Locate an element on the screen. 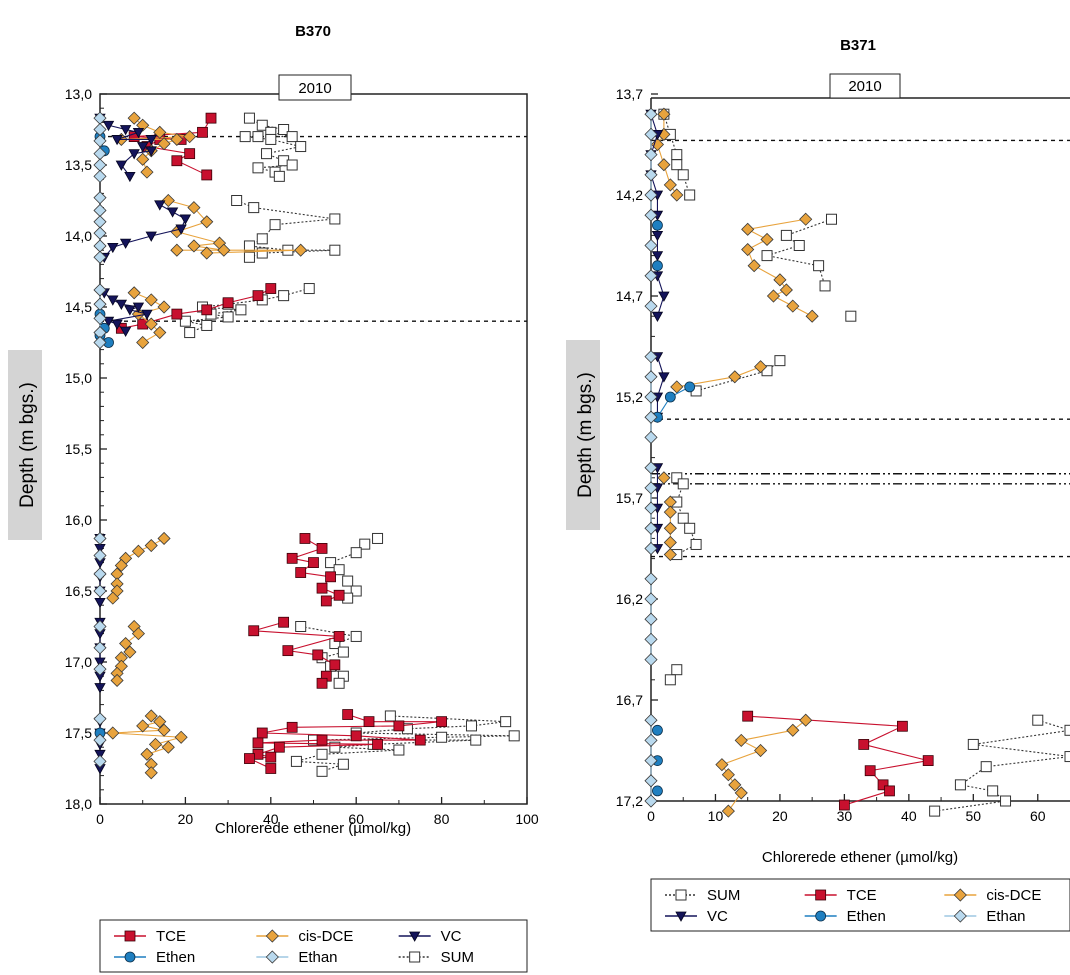 The image size is (1070, 975). legend: SUM TCE cis-DCE VC Ethen Ethan is located at coordinates (860, 905).